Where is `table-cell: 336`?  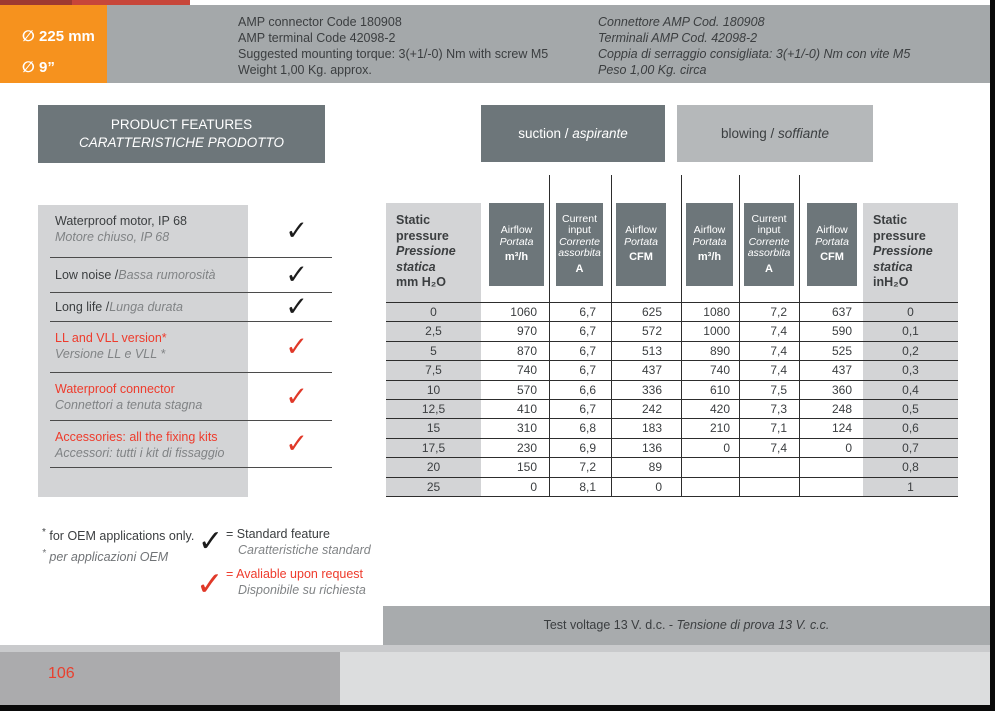 table-cell: 336 is located at coordinates (651, 389).